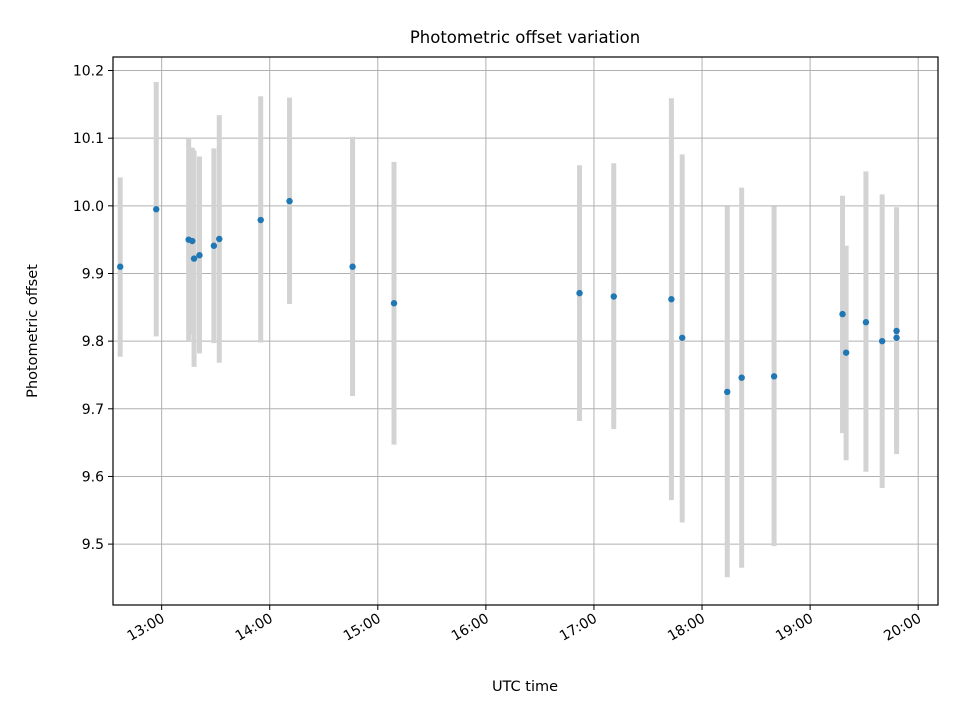 The image size is (960, 720). I want to click on chart-title: Photometric offset variation, so click(525, 37).